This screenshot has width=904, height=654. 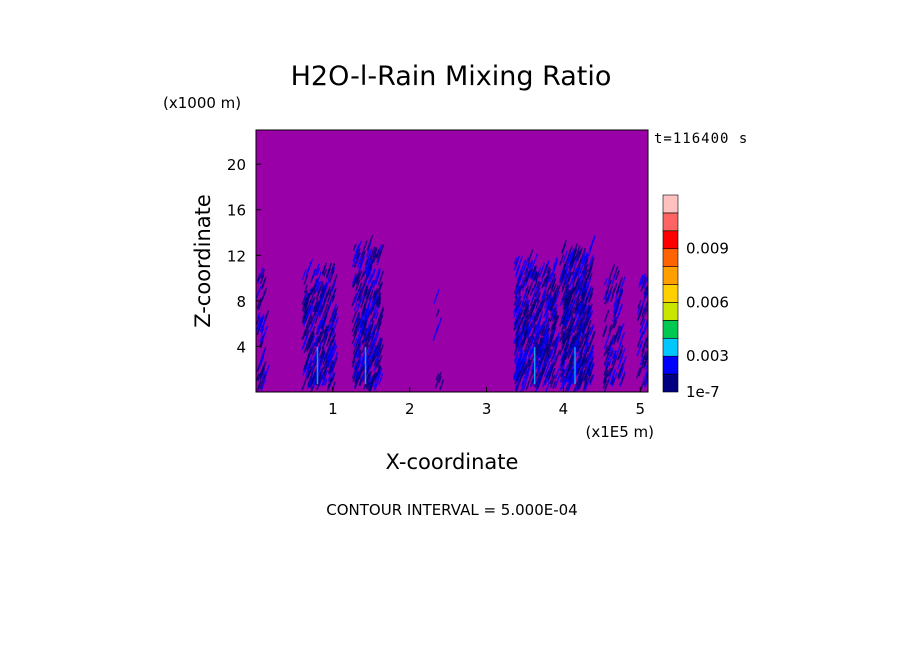 What do you see at coordinates (707, 249) in the screenshot?
I see `colorbar-label: 0.009` at bounding box center [707, 249].